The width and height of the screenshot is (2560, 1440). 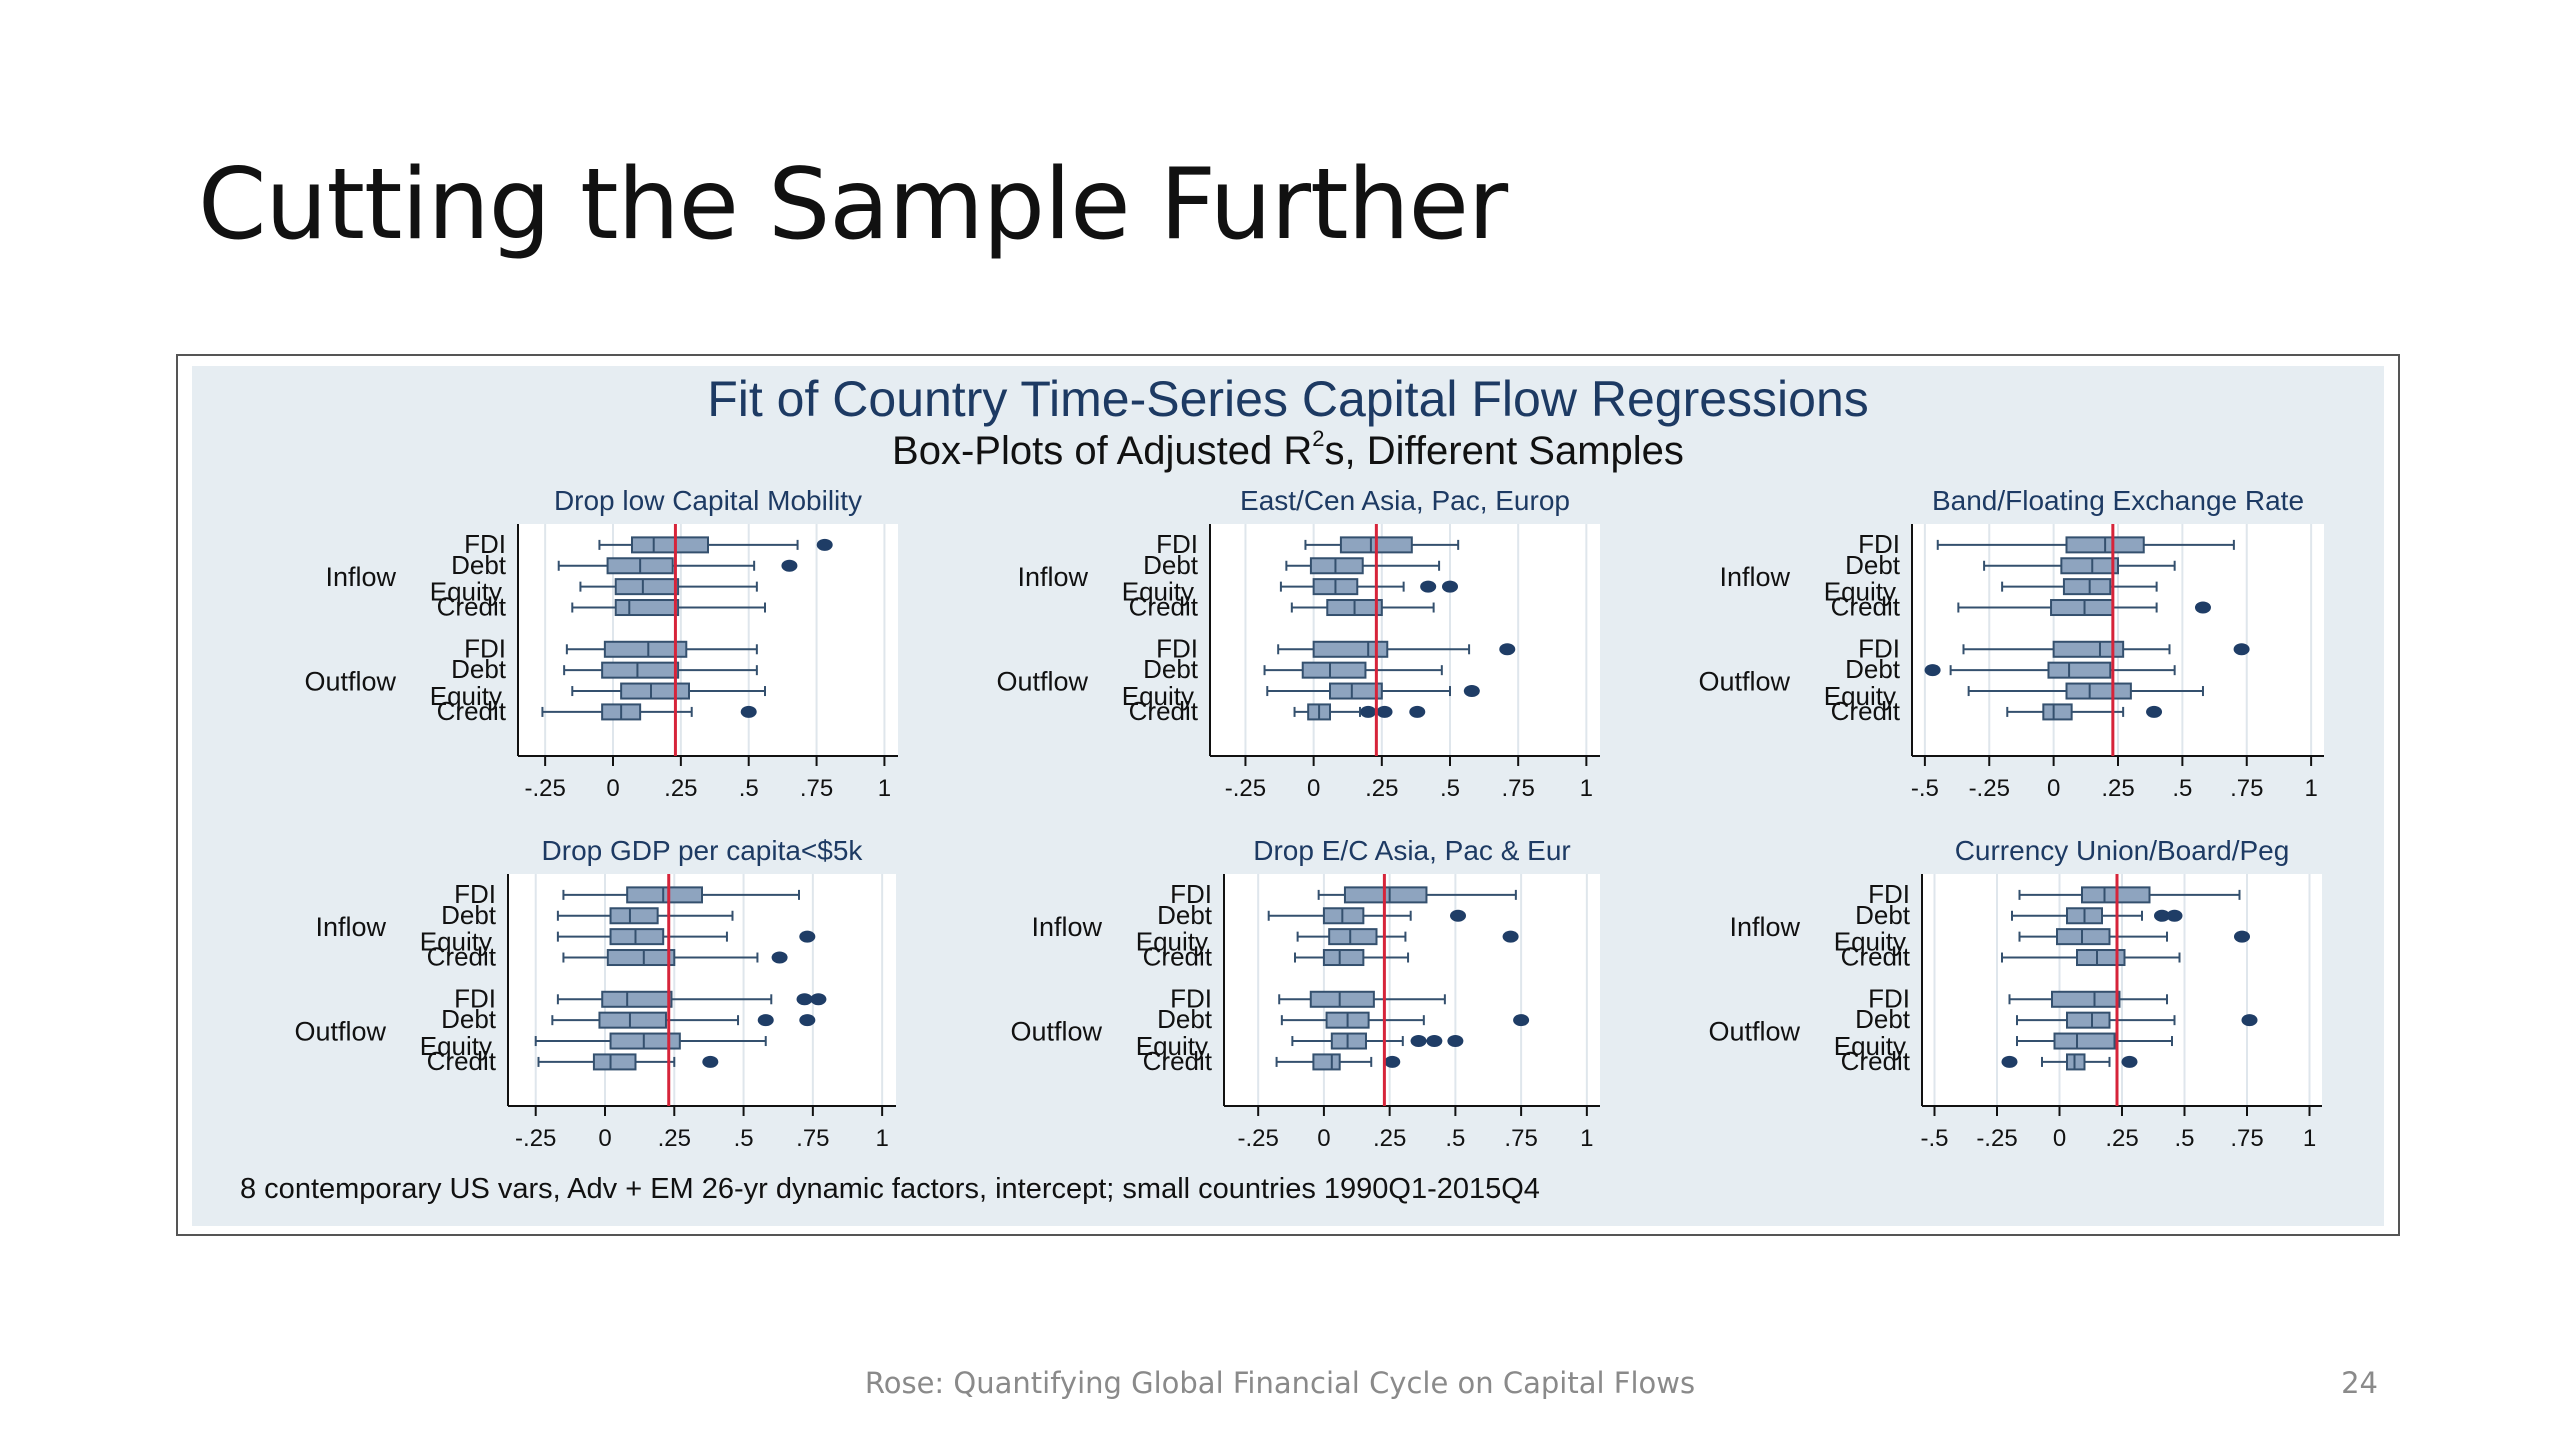 What do you see at coordinates (2118, 500) in the screenshot?
I see `panel-title: Band/Floating Exchange Rate` at bounding box center [2118, 500].